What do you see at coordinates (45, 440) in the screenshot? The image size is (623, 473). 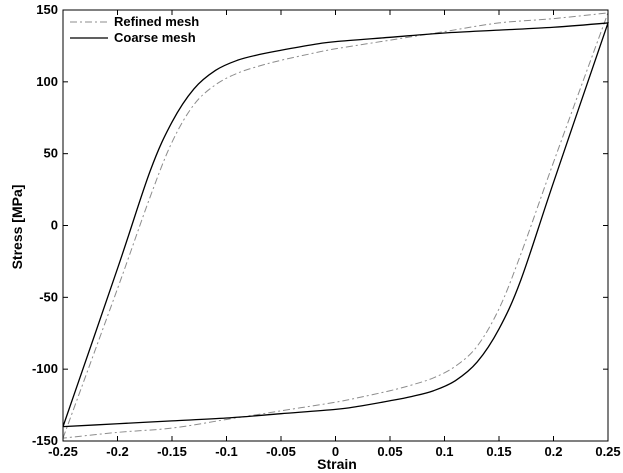 I see `y-tick-label: -150` at bounding box center [45, 440].